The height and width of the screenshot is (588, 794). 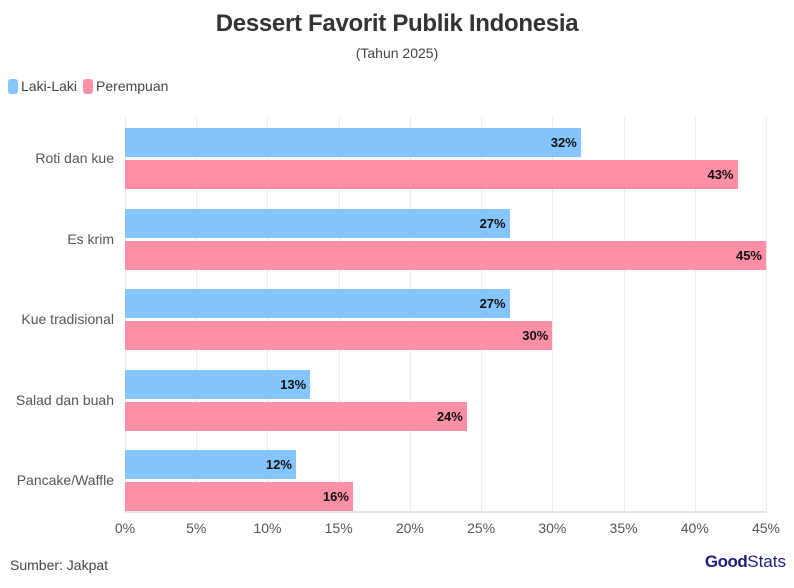 I want to click on bar-value-label: 32%, so click(x=563, y=142).